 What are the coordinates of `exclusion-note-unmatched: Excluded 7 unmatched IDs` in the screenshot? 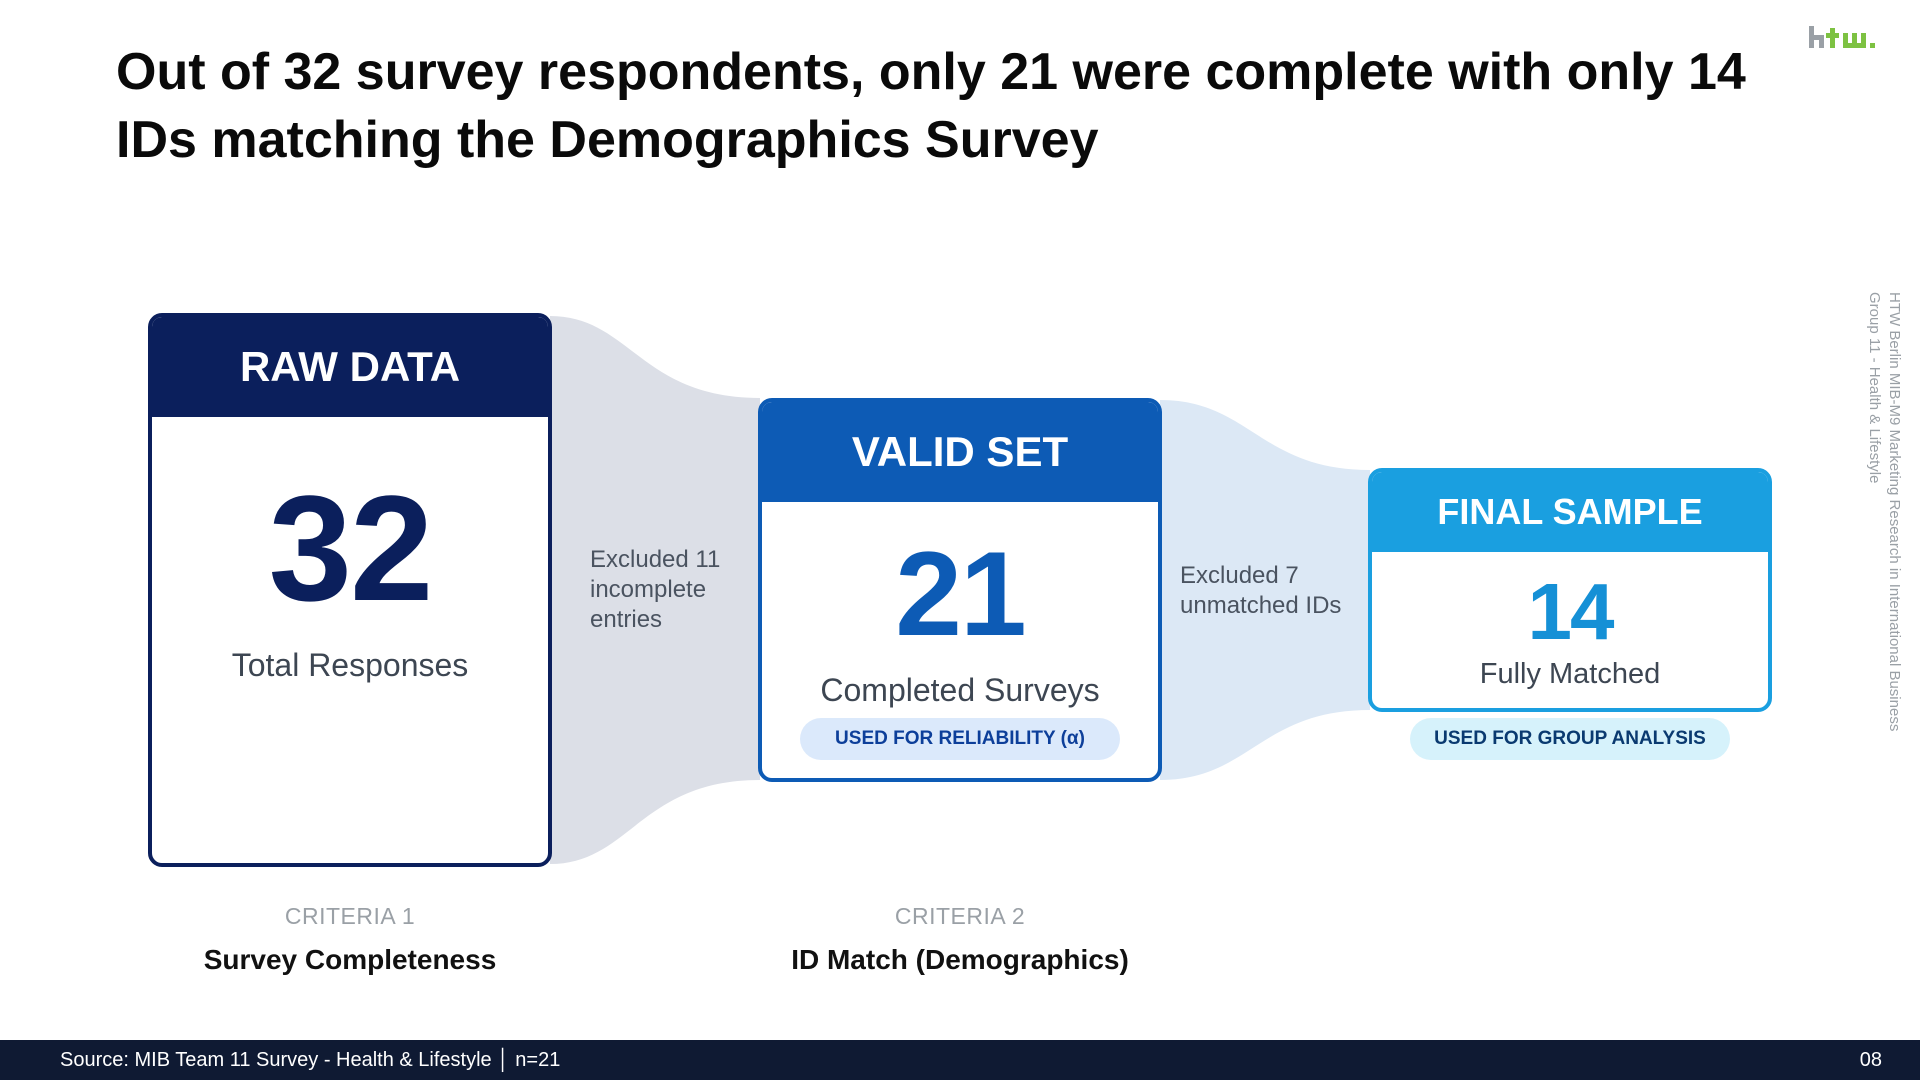 It's located at (1261, 590).